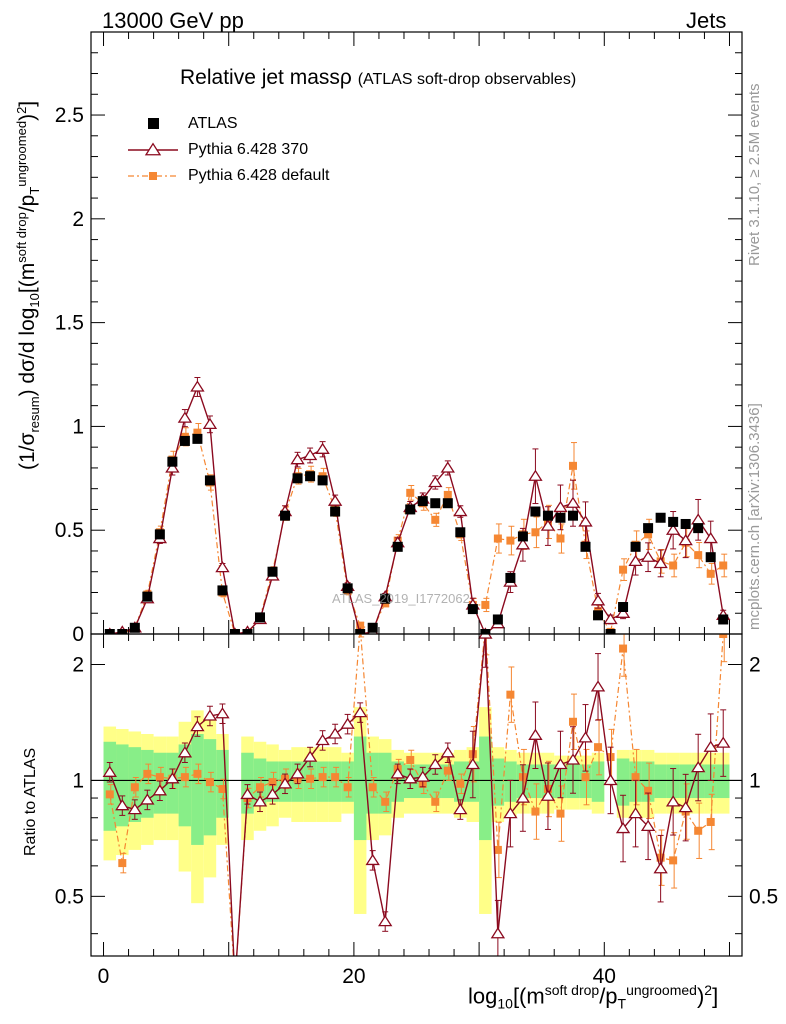  Describe the element at coordinates (248, 149) in the screenshot. I see `legend-label-pythia370: Pythia 6.428 370` at that location.